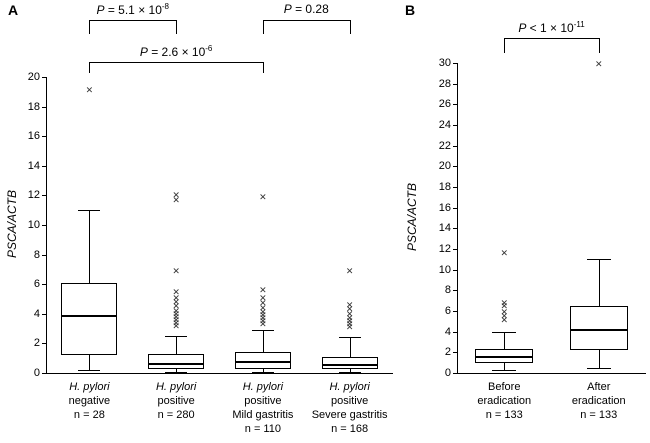  What do you see at coordinates (349, 415) in the screenshot?
I see `group-label-line: Severe gastritis` at bounding box center [349, 415].